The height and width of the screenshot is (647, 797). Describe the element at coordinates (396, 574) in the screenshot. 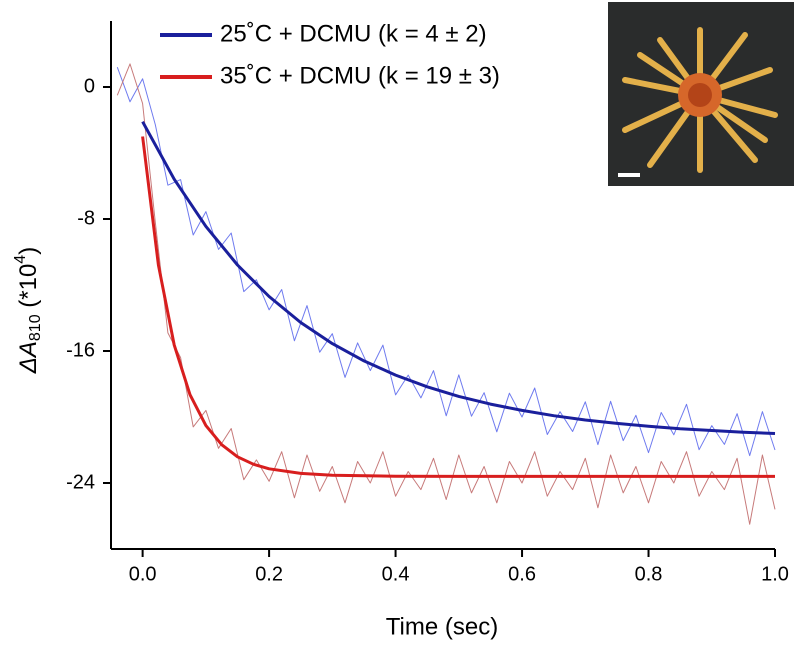

I see `x-tick-label: 0.4` at that location.